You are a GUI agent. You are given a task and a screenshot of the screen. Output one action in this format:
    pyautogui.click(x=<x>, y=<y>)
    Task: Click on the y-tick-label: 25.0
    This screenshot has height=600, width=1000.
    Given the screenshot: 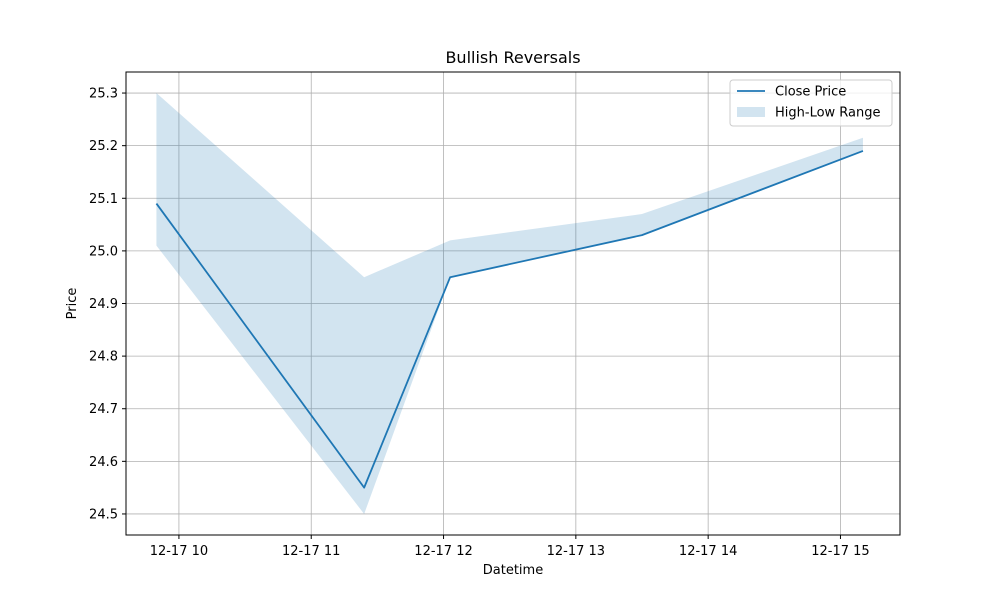 What is the action you would take?
    pyautogui.click(x=103, y=251)
    